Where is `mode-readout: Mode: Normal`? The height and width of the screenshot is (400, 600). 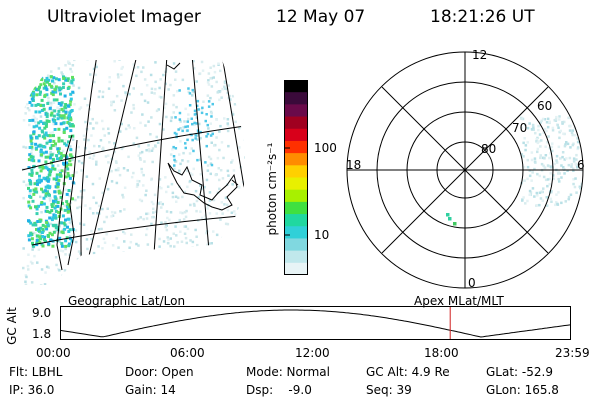
mode-readout: Mode: Normal is located at coordinates (288, 372).